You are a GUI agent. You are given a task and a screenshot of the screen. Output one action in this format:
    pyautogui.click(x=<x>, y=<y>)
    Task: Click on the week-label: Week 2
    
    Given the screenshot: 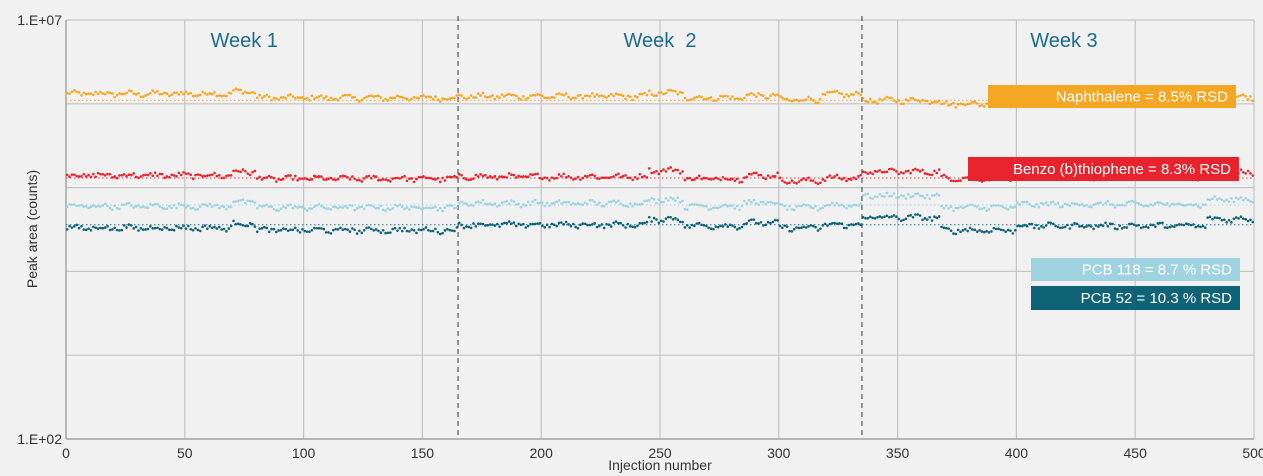 What is the action you would take?
    pyautogui.click(x=660, y=41)
    